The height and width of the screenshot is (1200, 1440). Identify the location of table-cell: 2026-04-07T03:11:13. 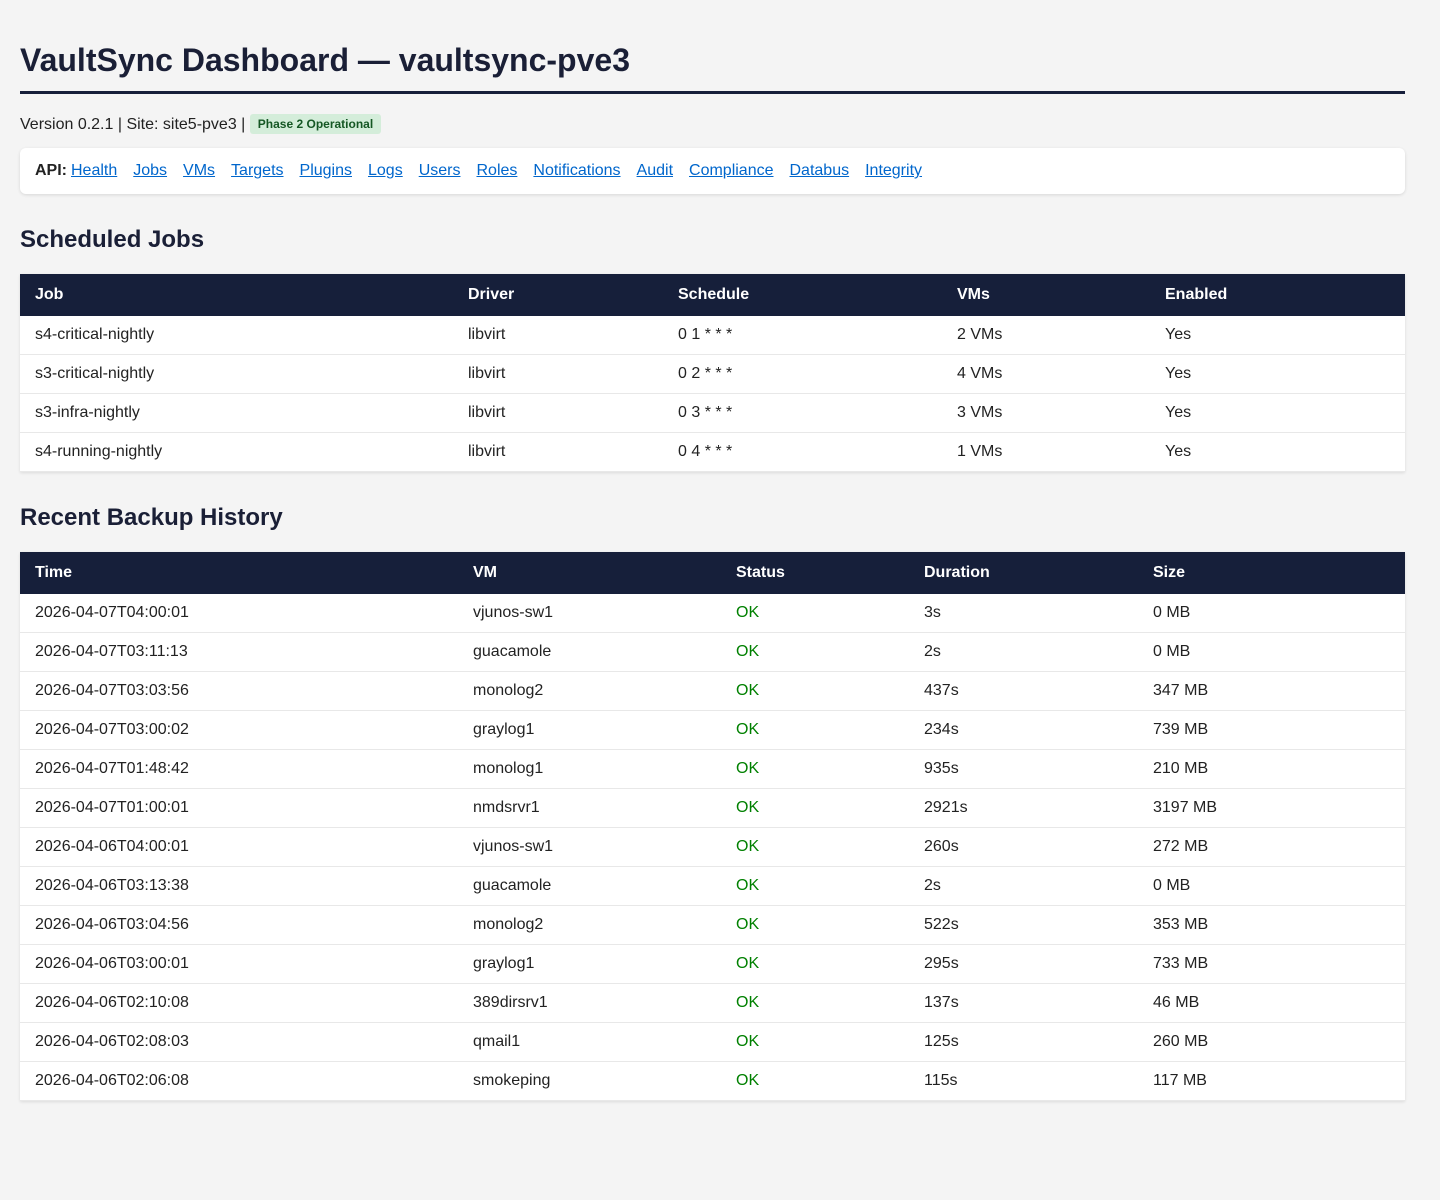
(239, 652).